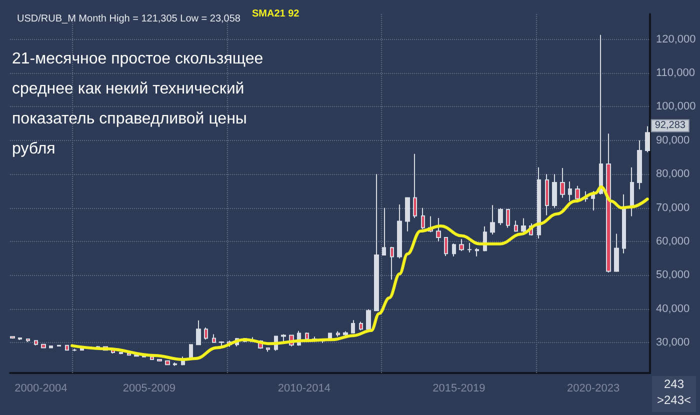 Image resolution: width=700 pixels, height=415 pixels. I want to click on annotation: 92,283, so click(670, 126).